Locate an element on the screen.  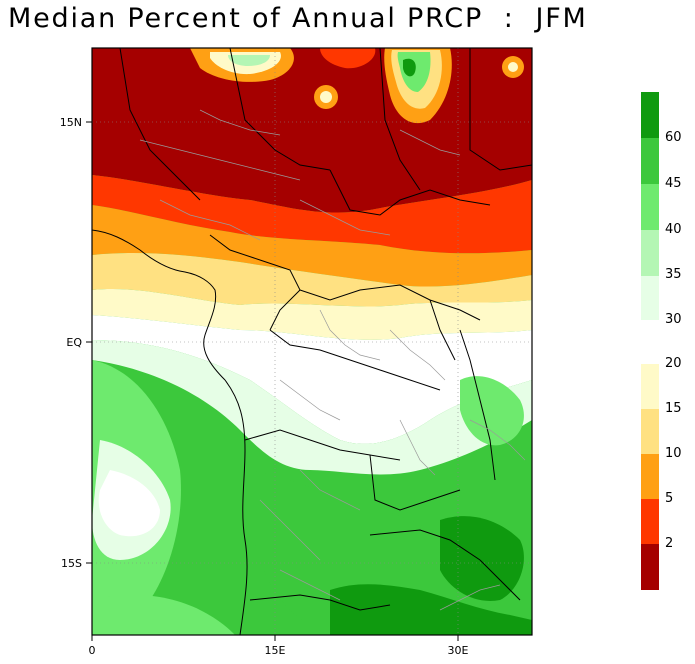
map-title: Median Percent of Annual PRCP : JFM is located at coordinates (298, 18).